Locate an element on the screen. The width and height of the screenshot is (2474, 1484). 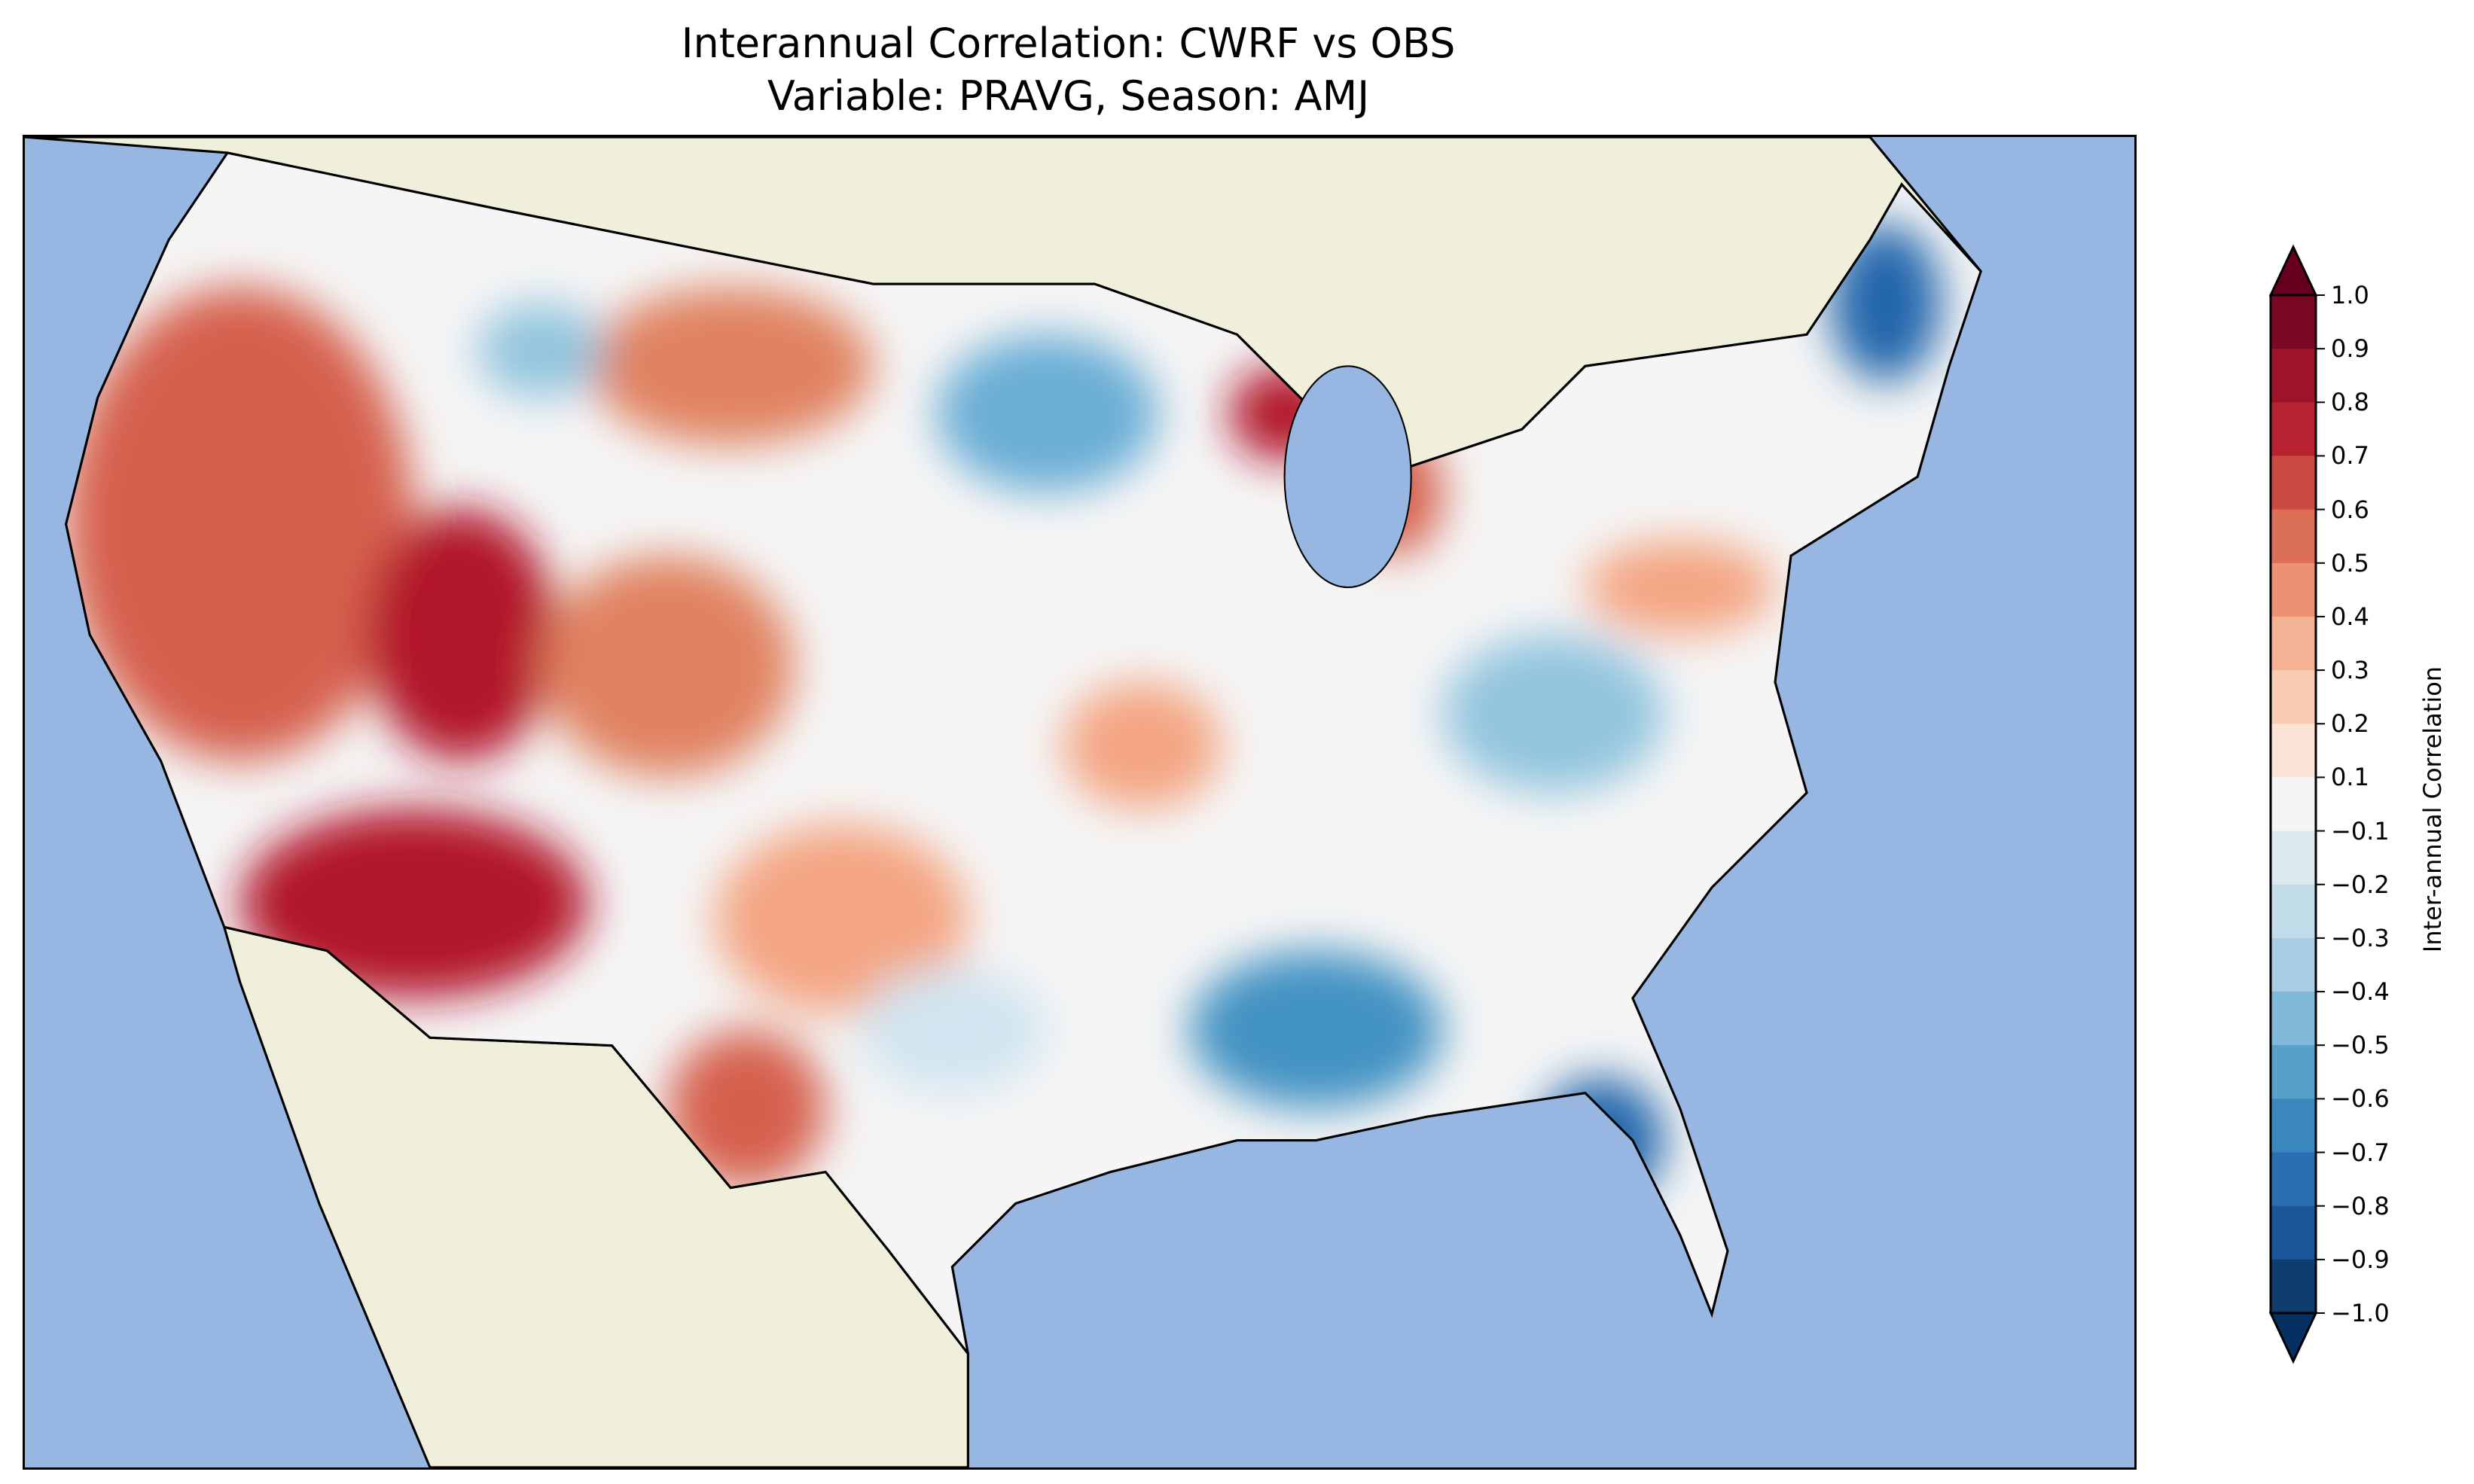
chart-title: Interannual Correlation: CWRF vs OBS is located at coordinates (1068, 43).